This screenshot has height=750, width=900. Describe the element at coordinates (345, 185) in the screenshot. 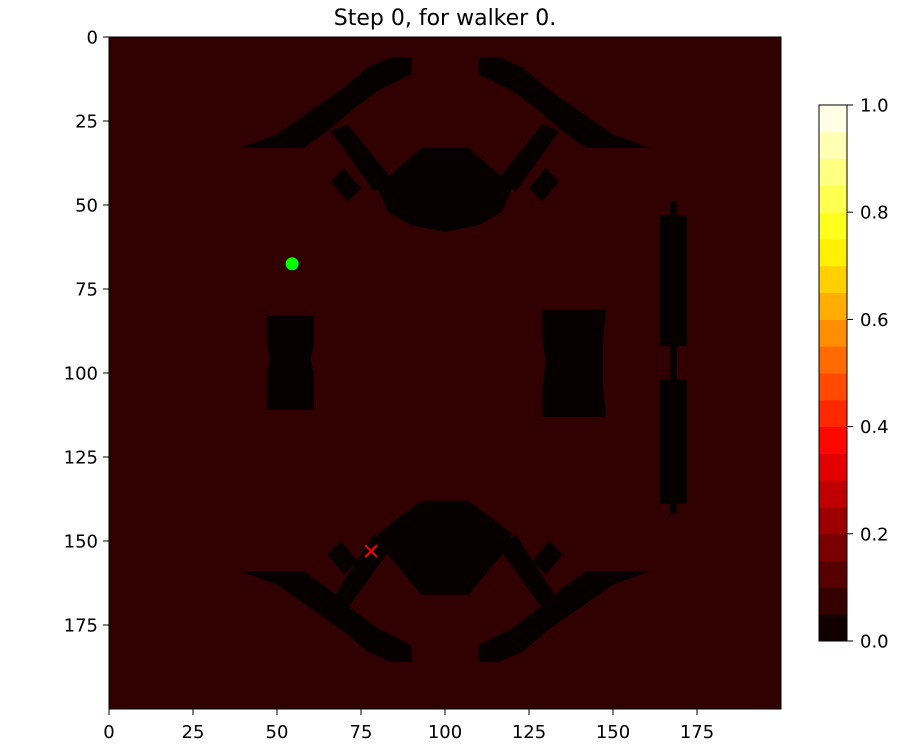

I see `obstacle-top-left-nub` at that location.